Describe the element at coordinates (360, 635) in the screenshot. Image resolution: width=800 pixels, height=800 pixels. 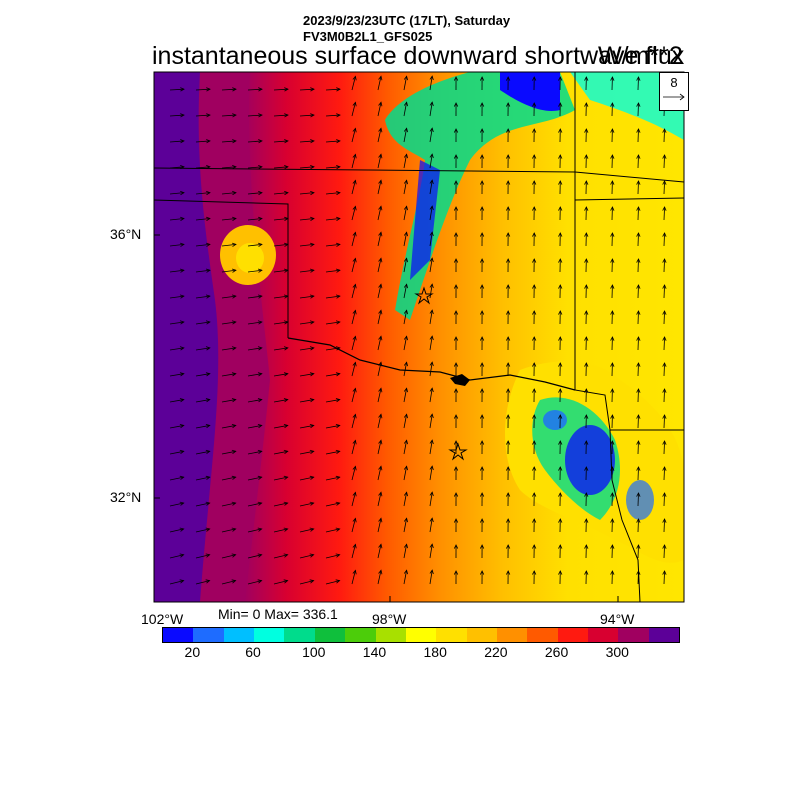
I see `colorbar-swatch` at that location.